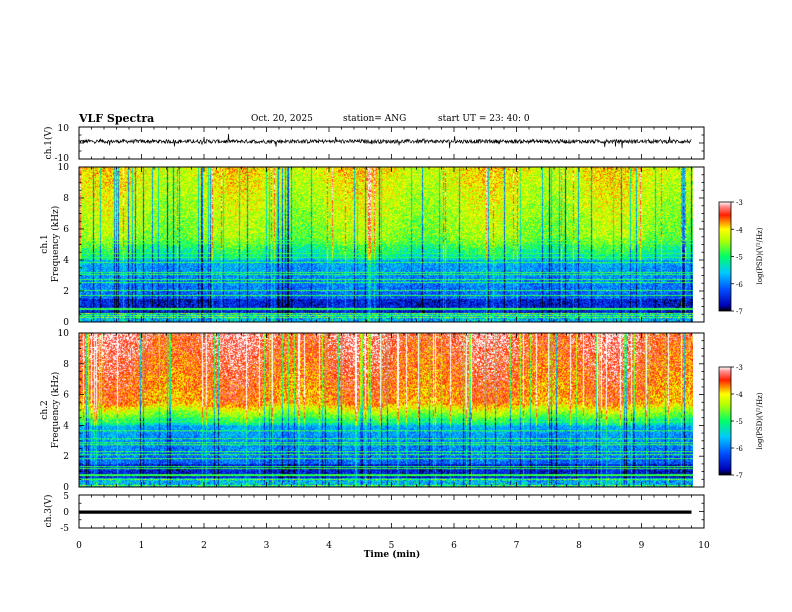  I want to click on x-axis-tick-label: 6, so click(454, 546).